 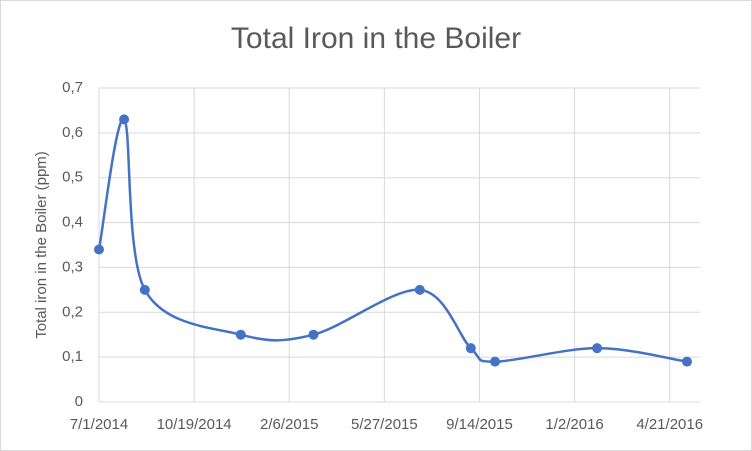 What do you see at coordinates (384, 424) in the screenshot?
I see `x-tick-label: 5/27/2015` at bounding box center [384, 424].